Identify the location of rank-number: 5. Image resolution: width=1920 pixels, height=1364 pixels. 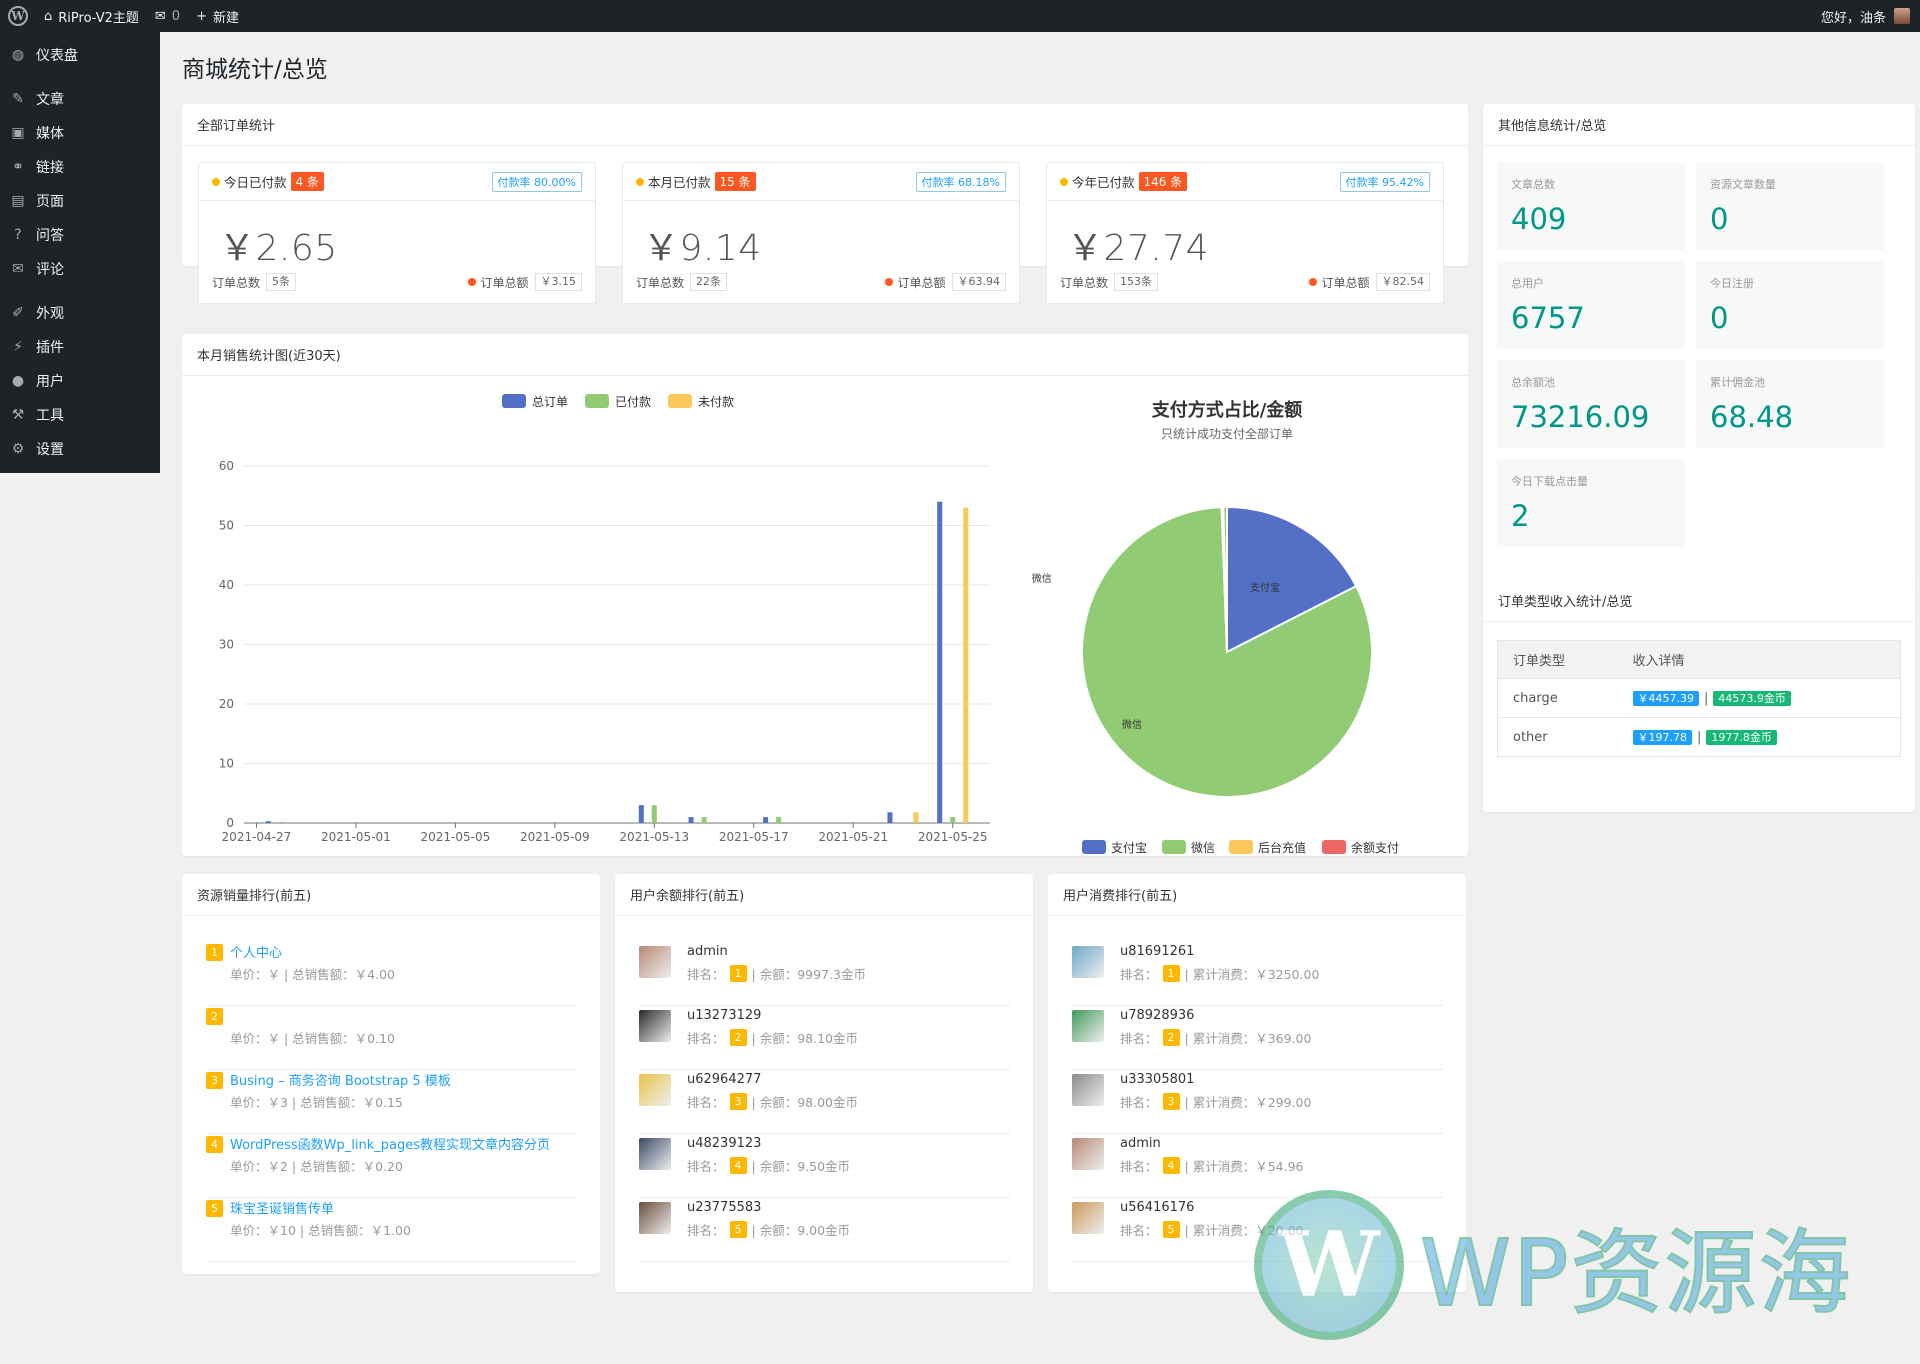
(738, 1229).